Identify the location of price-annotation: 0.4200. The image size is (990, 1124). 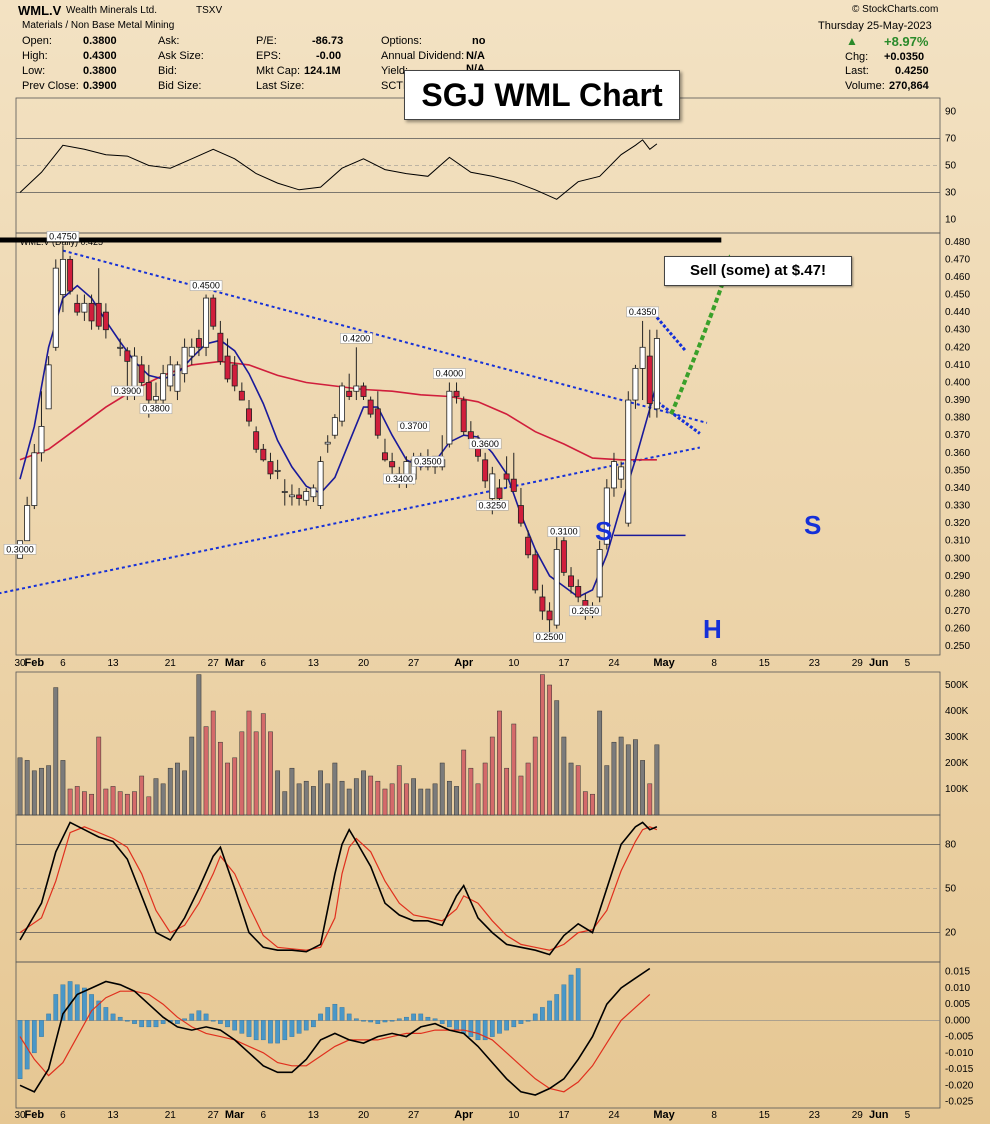
(357, 338).